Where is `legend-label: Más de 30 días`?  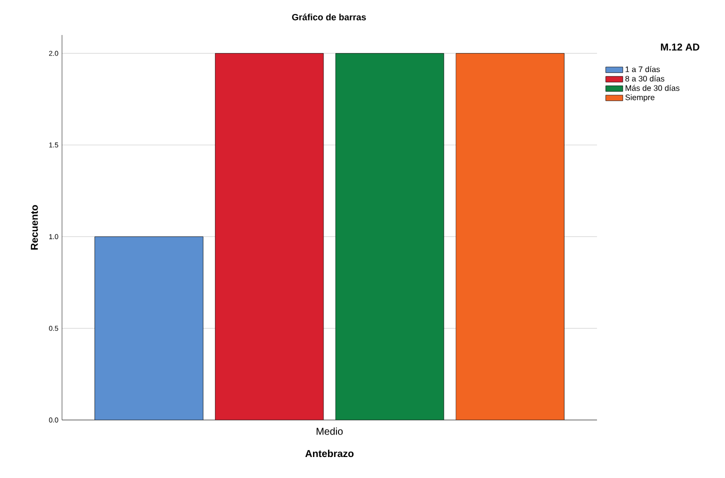 legend-label: Más de 30 días is located at coordinates (653, 87).